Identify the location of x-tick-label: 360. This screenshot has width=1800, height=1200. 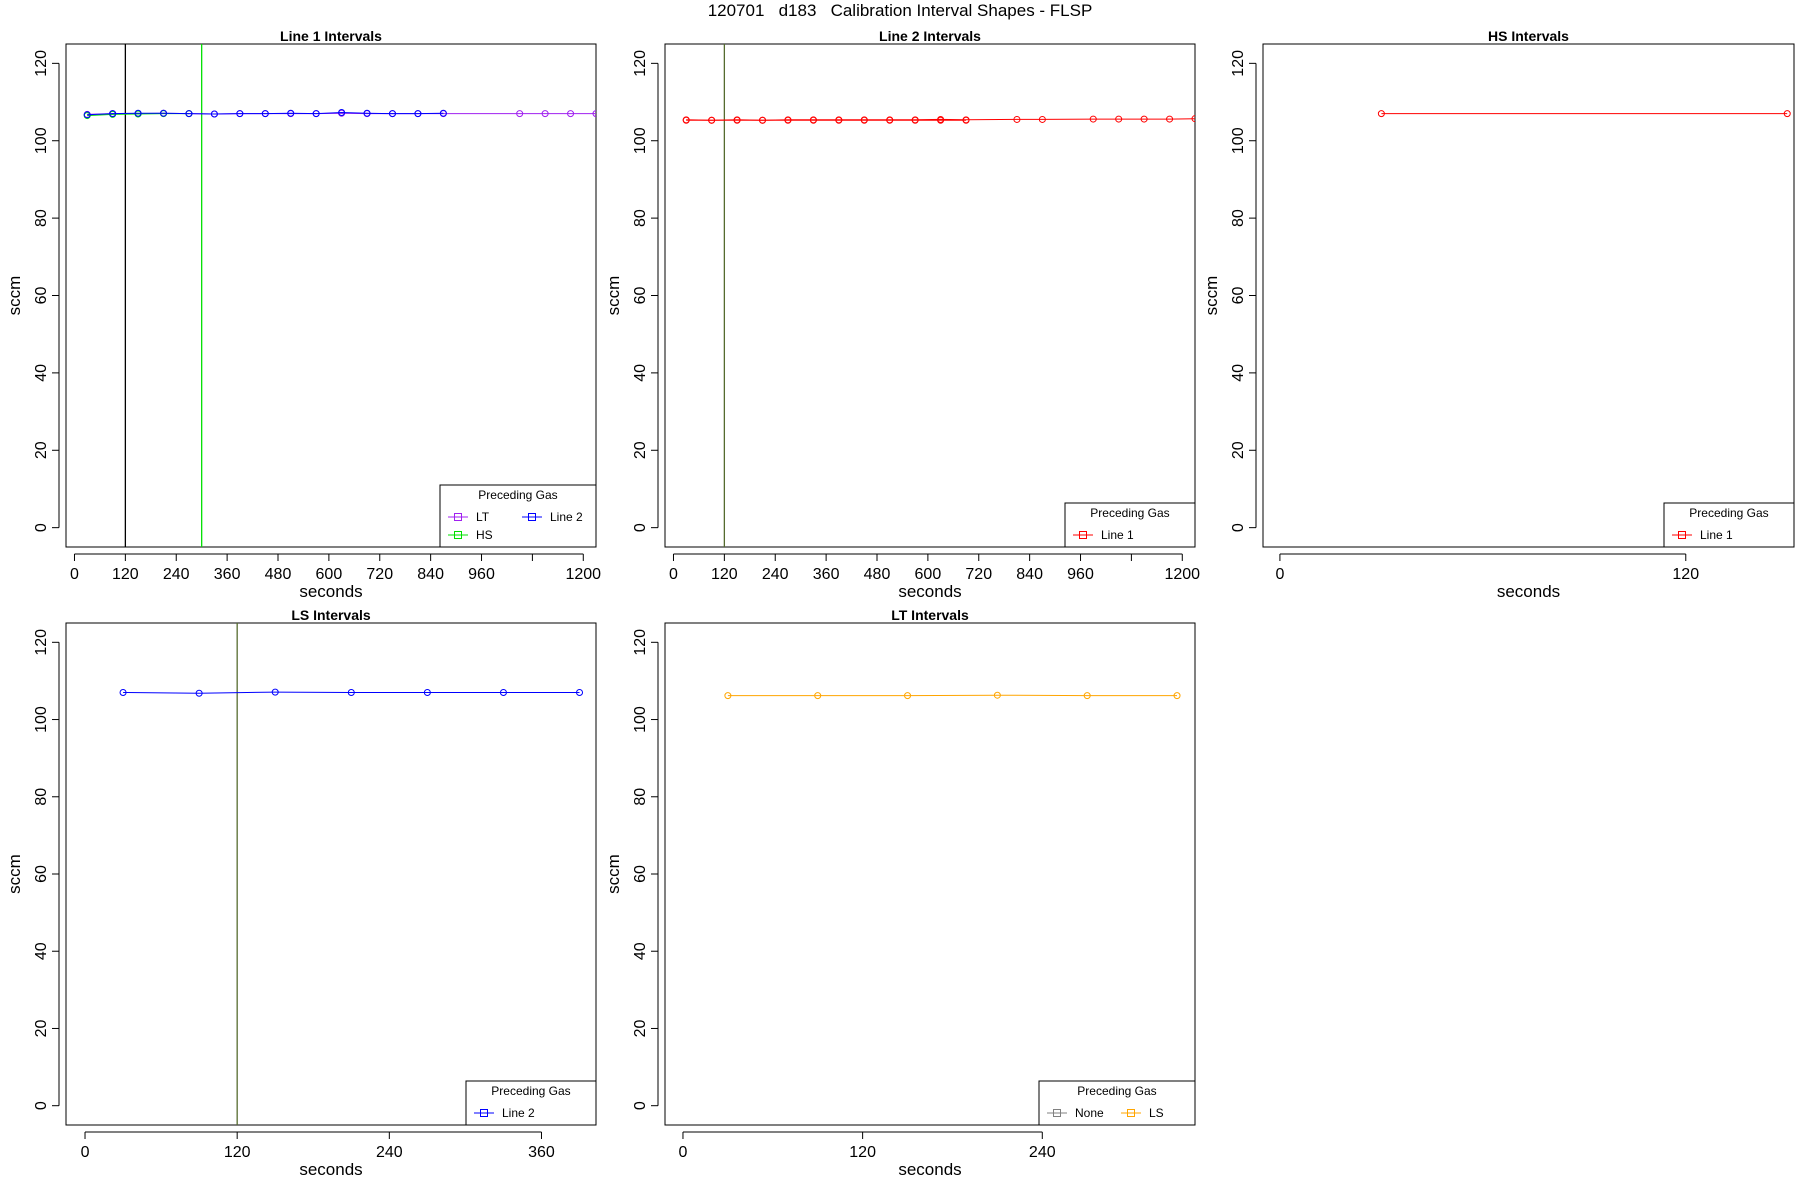
(826, 574).